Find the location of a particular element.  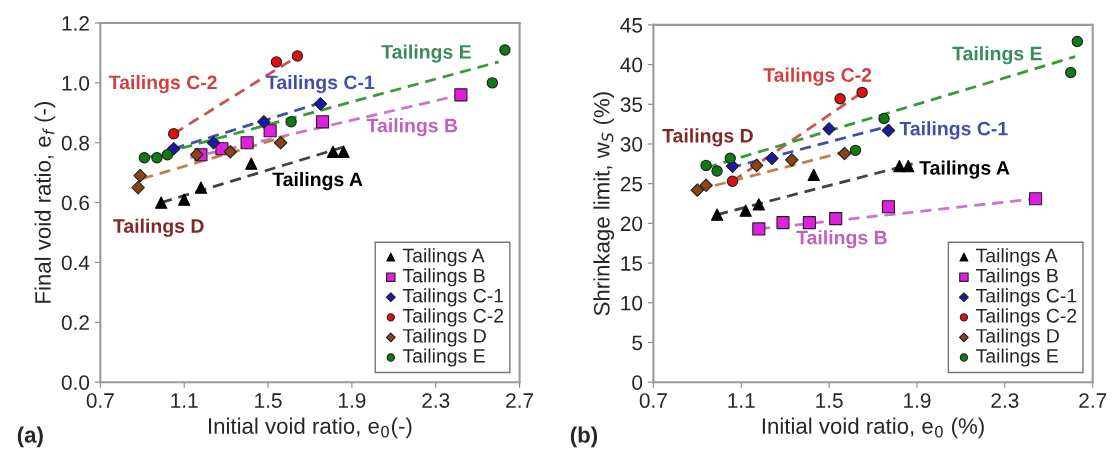

x-axis-title: Initial void ratio, e$_{0}$ (%) is located at coordinates (873, 428).